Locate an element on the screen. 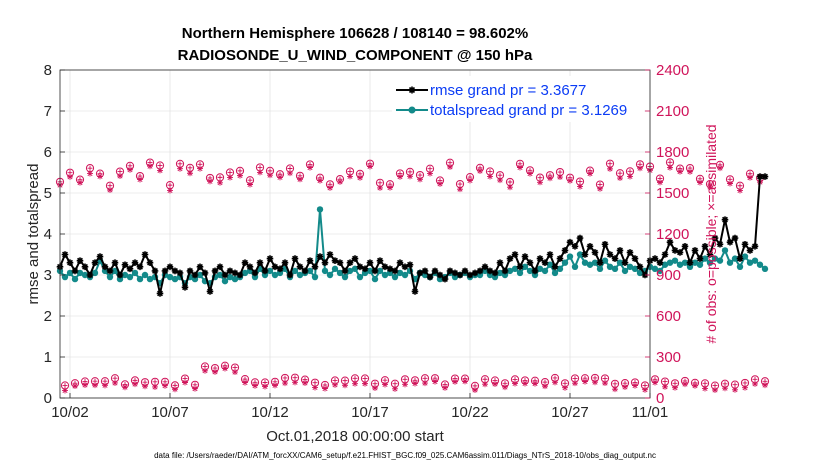  y-tick-label: 5 is located at coordinates (48, 193).